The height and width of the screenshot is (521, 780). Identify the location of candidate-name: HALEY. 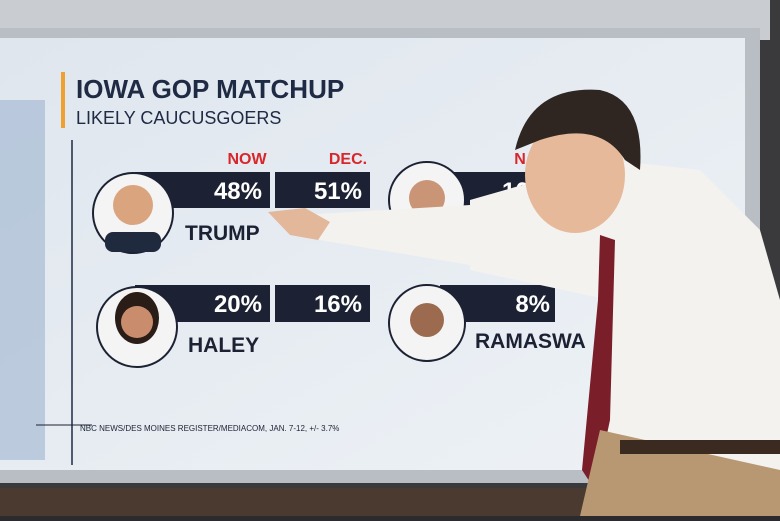
(223, 345).